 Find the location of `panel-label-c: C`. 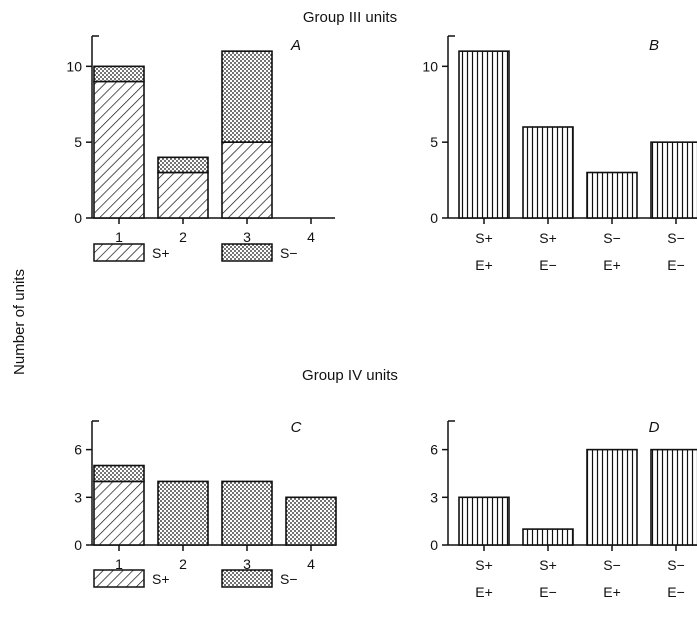

panel-label-c: C is located at coordinates (296, 427).